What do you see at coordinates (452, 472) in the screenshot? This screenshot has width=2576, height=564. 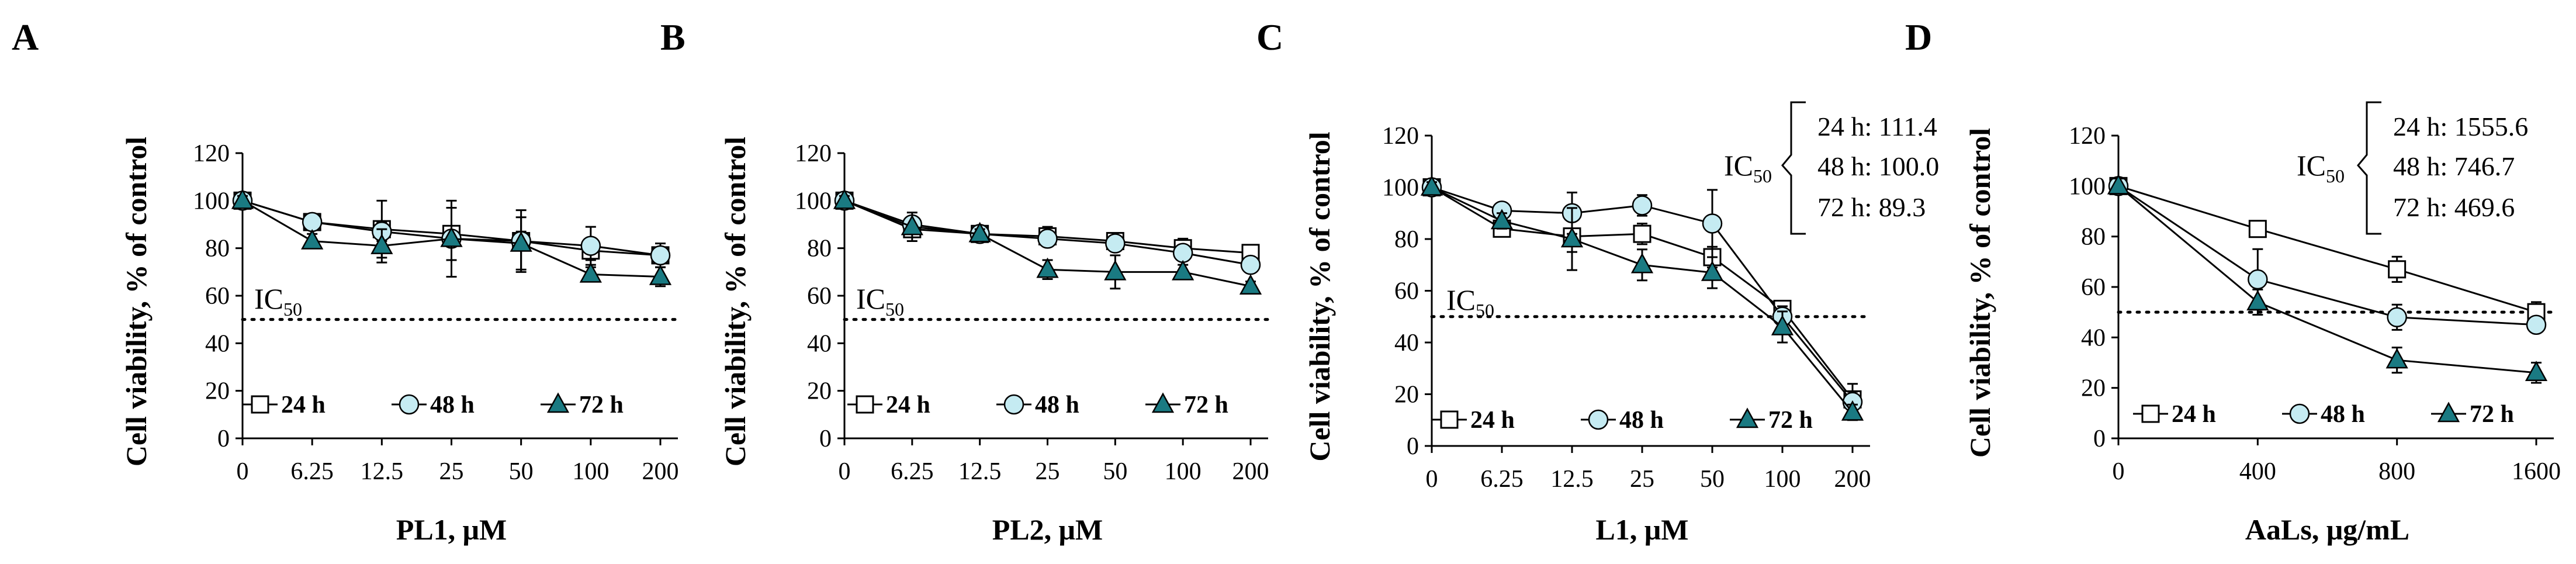 I see `x-tick-label: 25` at bounding box center [452, 472].